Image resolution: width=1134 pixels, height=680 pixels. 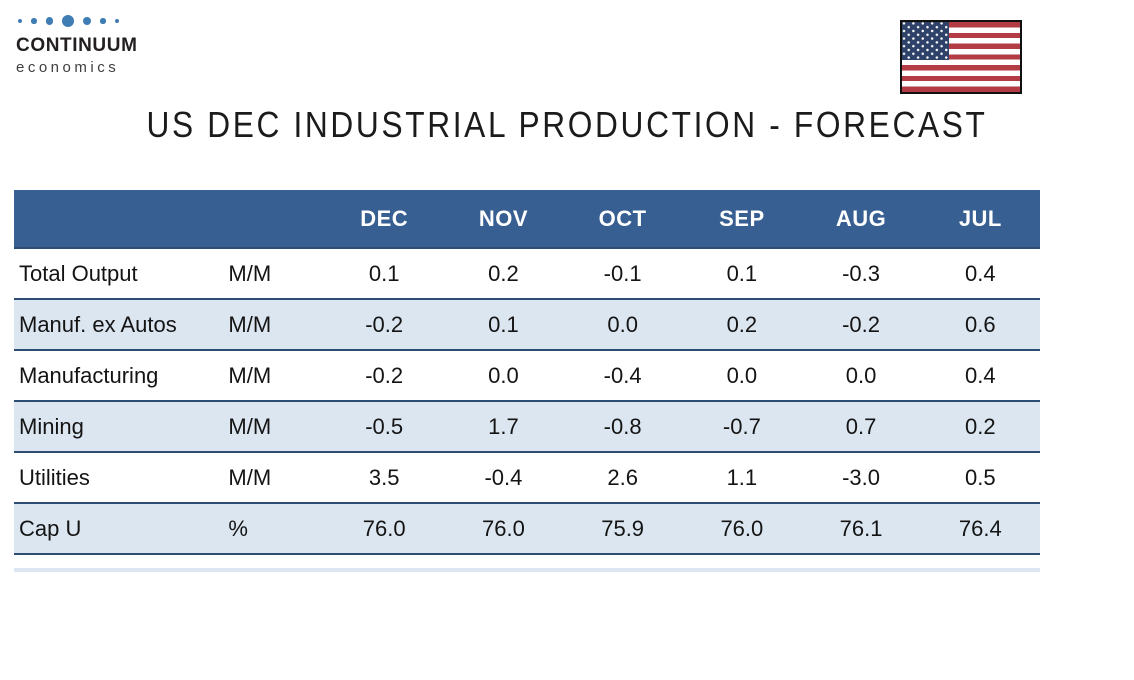 I want to click on row-label: Total Output, so click(x=78, y=273).